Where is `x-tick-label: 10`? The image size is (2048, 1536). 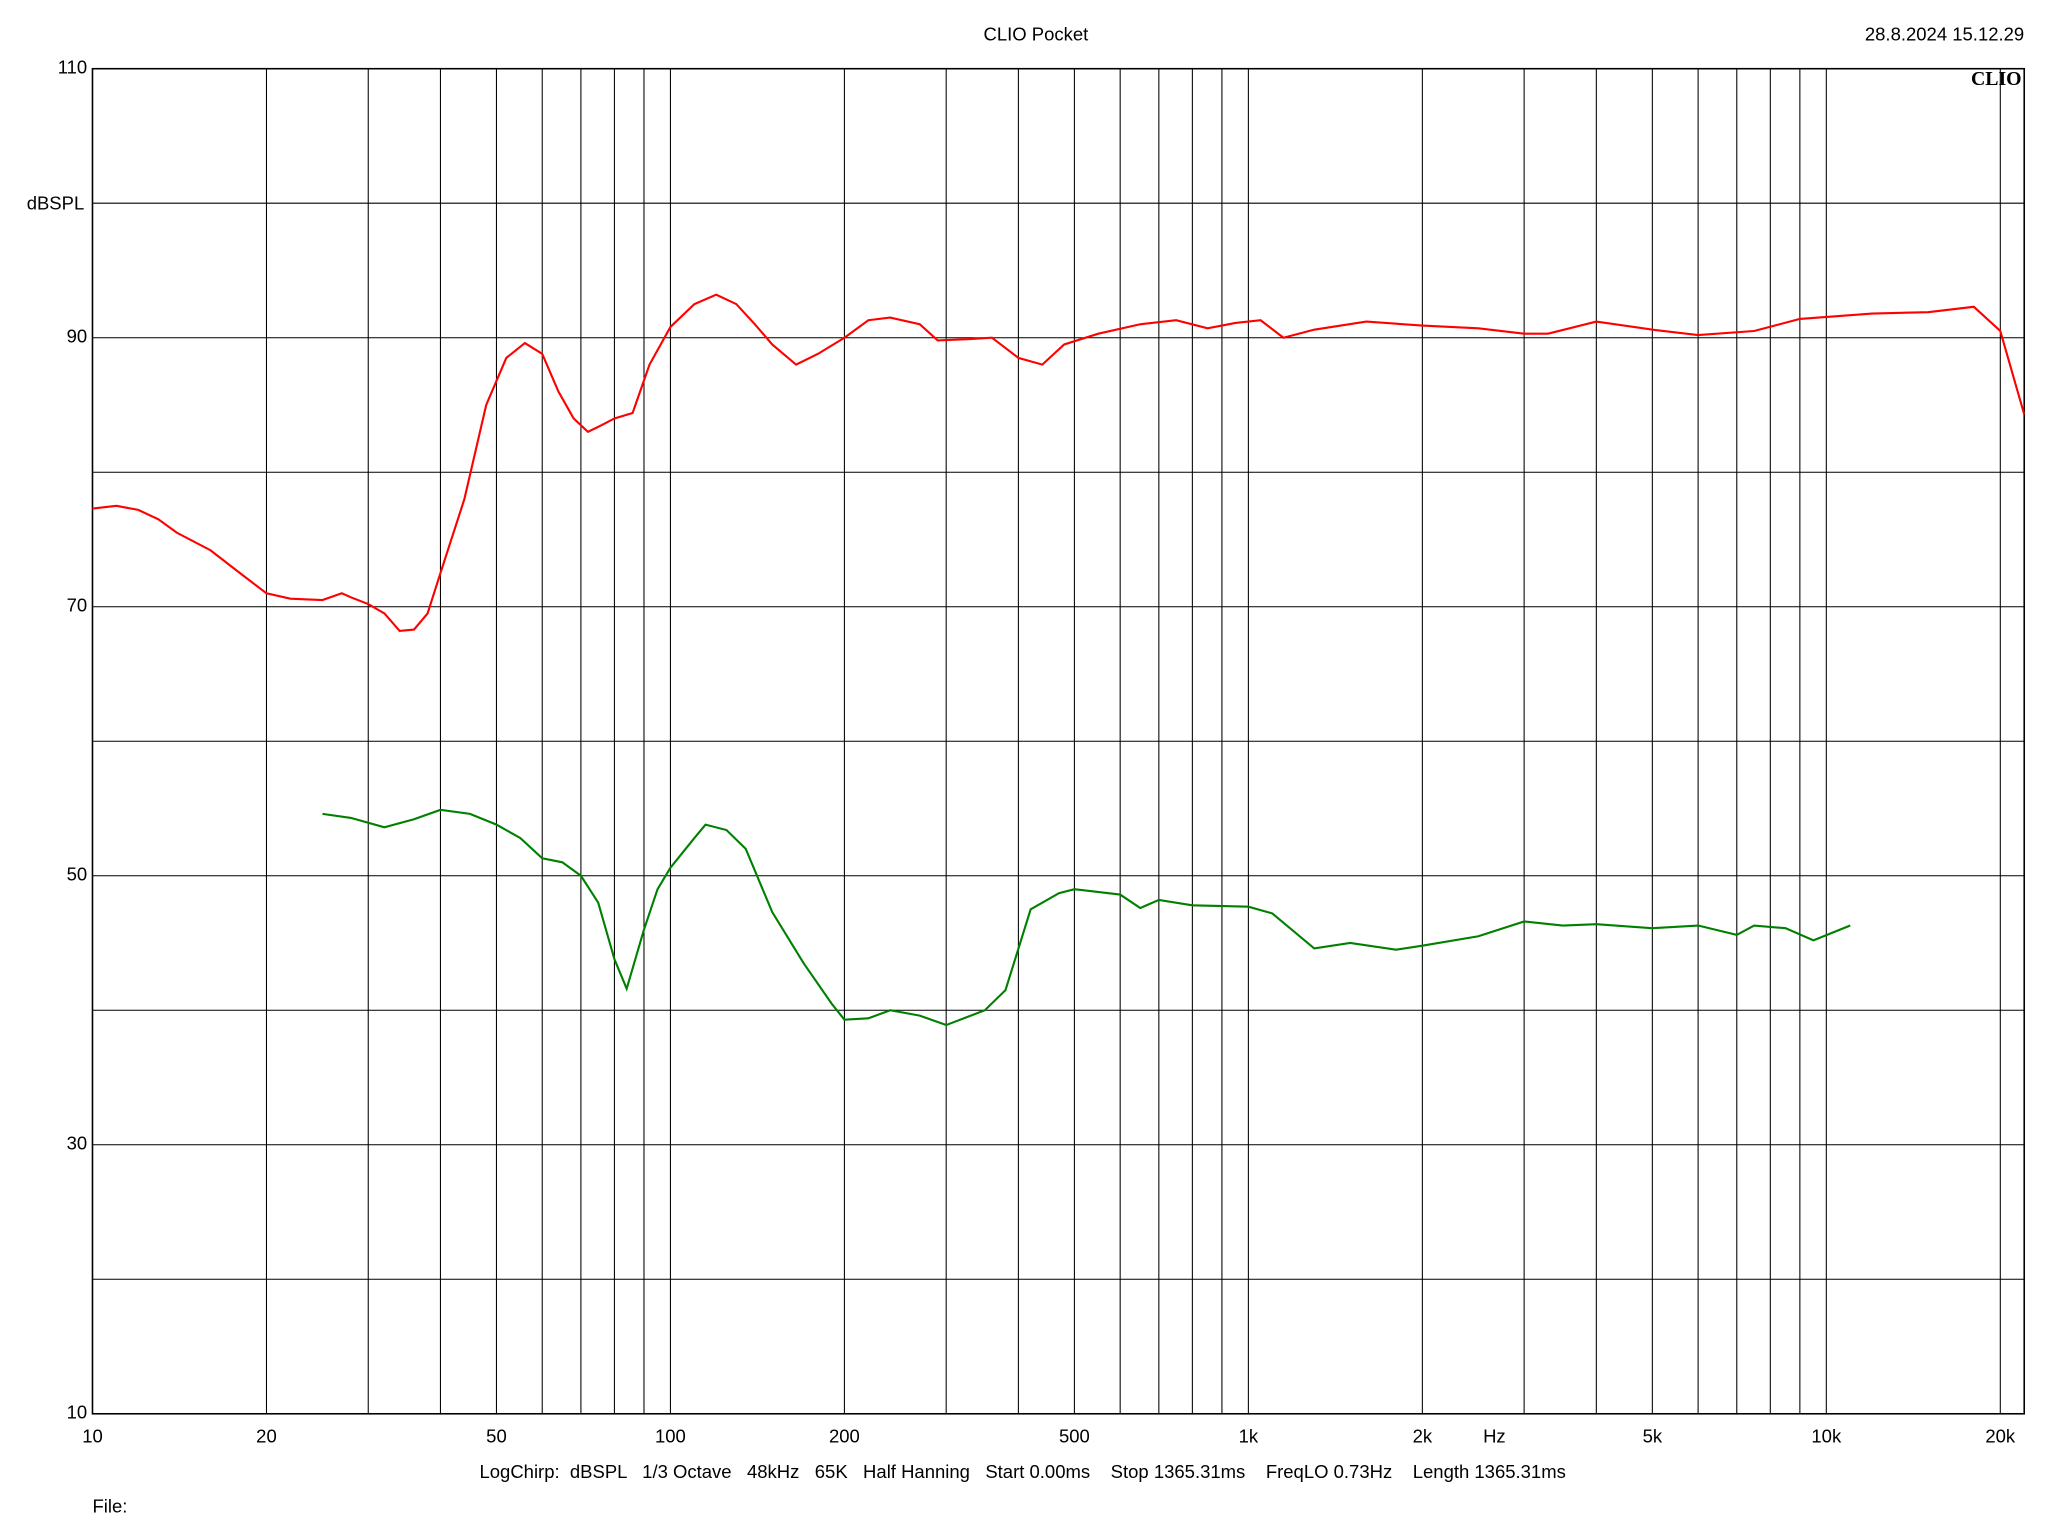 x-tick-label: 10 is located at coordinates (92, 1435).